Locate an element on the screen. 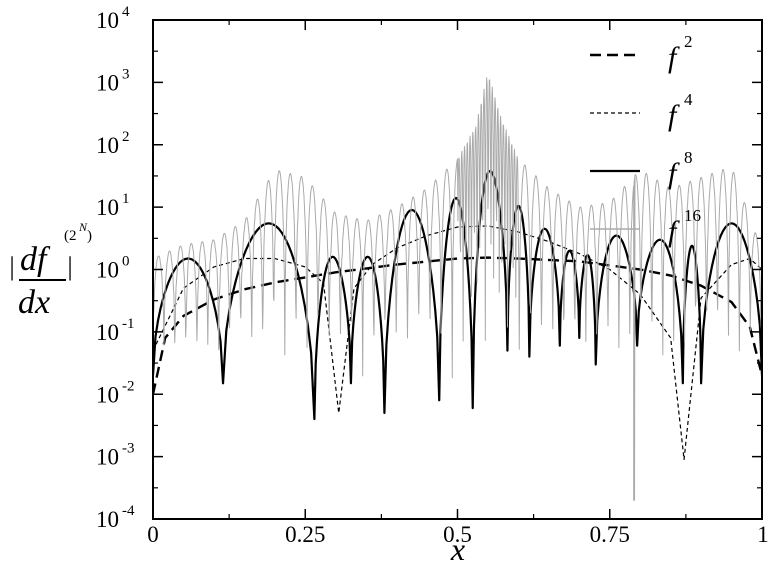  y-tick-exp-3: -1 is located at coordinates (128, 324).